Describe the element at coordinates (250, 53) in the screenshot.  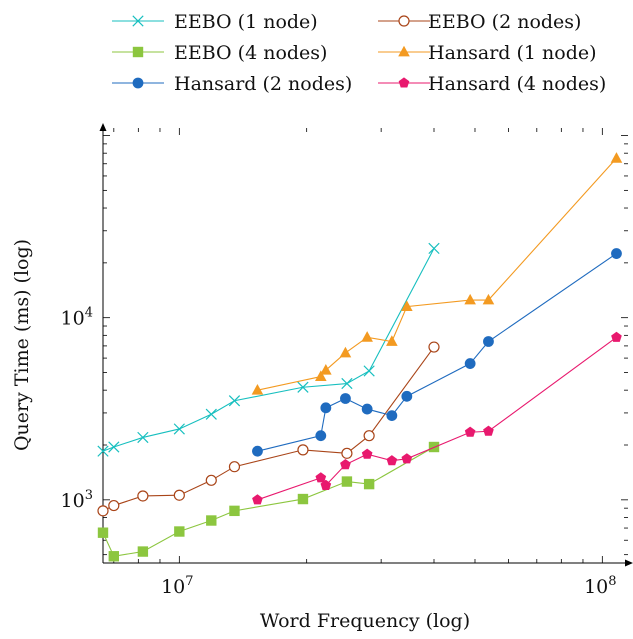
I see `legend-label: EEBO (4 nodes)` at that location.